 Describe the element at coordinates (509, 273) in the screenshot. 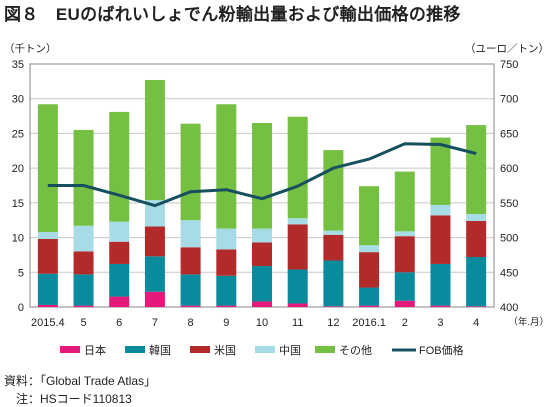

I see `y-right-tick-label: 450` at that location.